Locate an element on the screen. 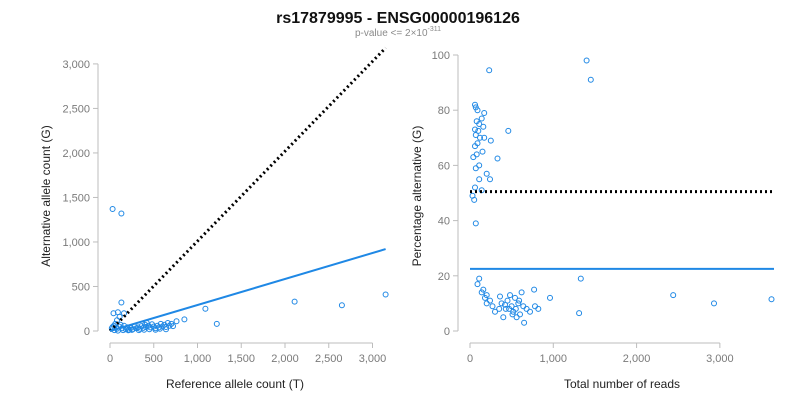 The height and width of the screenshot is (400, 800). x-axis-label: Reference allele count (T) is located at coordinates (235, 384).